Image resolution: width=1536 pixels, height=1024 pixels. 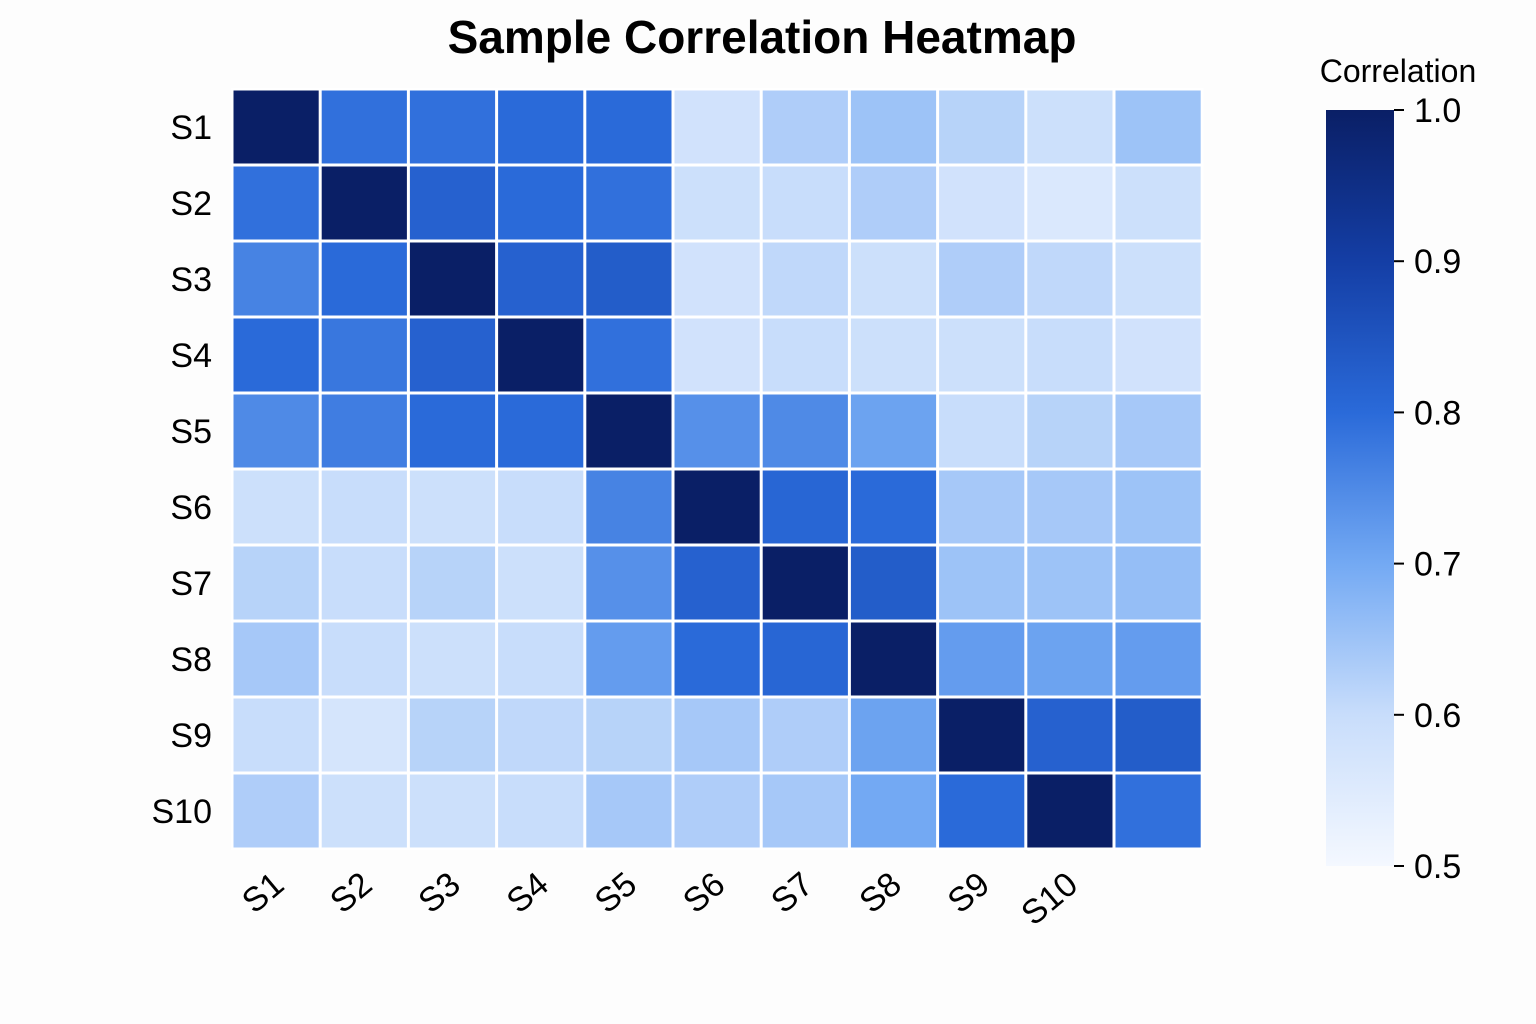 I want to click on colorbar-tick-label: 0.6, so click(x=1437, y=716).